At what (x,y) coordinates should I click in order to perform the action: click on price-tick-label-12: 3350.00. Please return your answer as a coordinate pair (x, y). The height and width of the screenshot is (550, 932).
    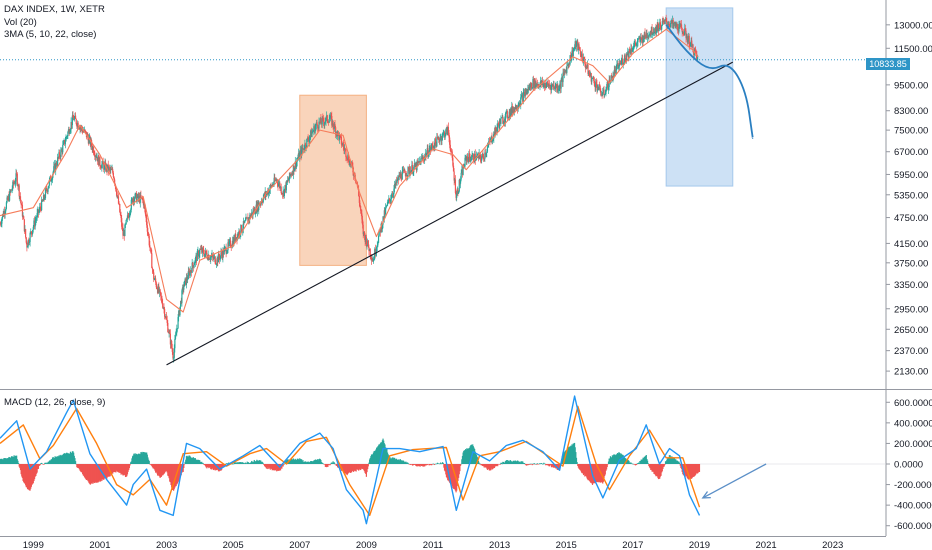
    Looking at the image, I should click on (911, 285).